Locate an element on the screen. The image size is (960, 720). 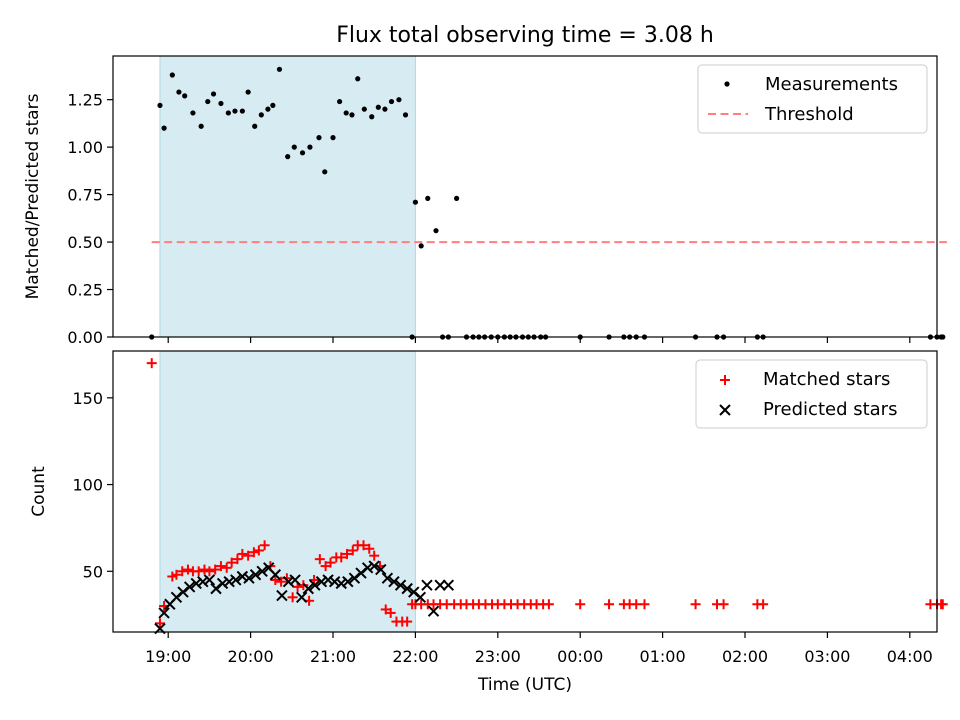
observing-window-span-top is located at coordinates (287, 196).